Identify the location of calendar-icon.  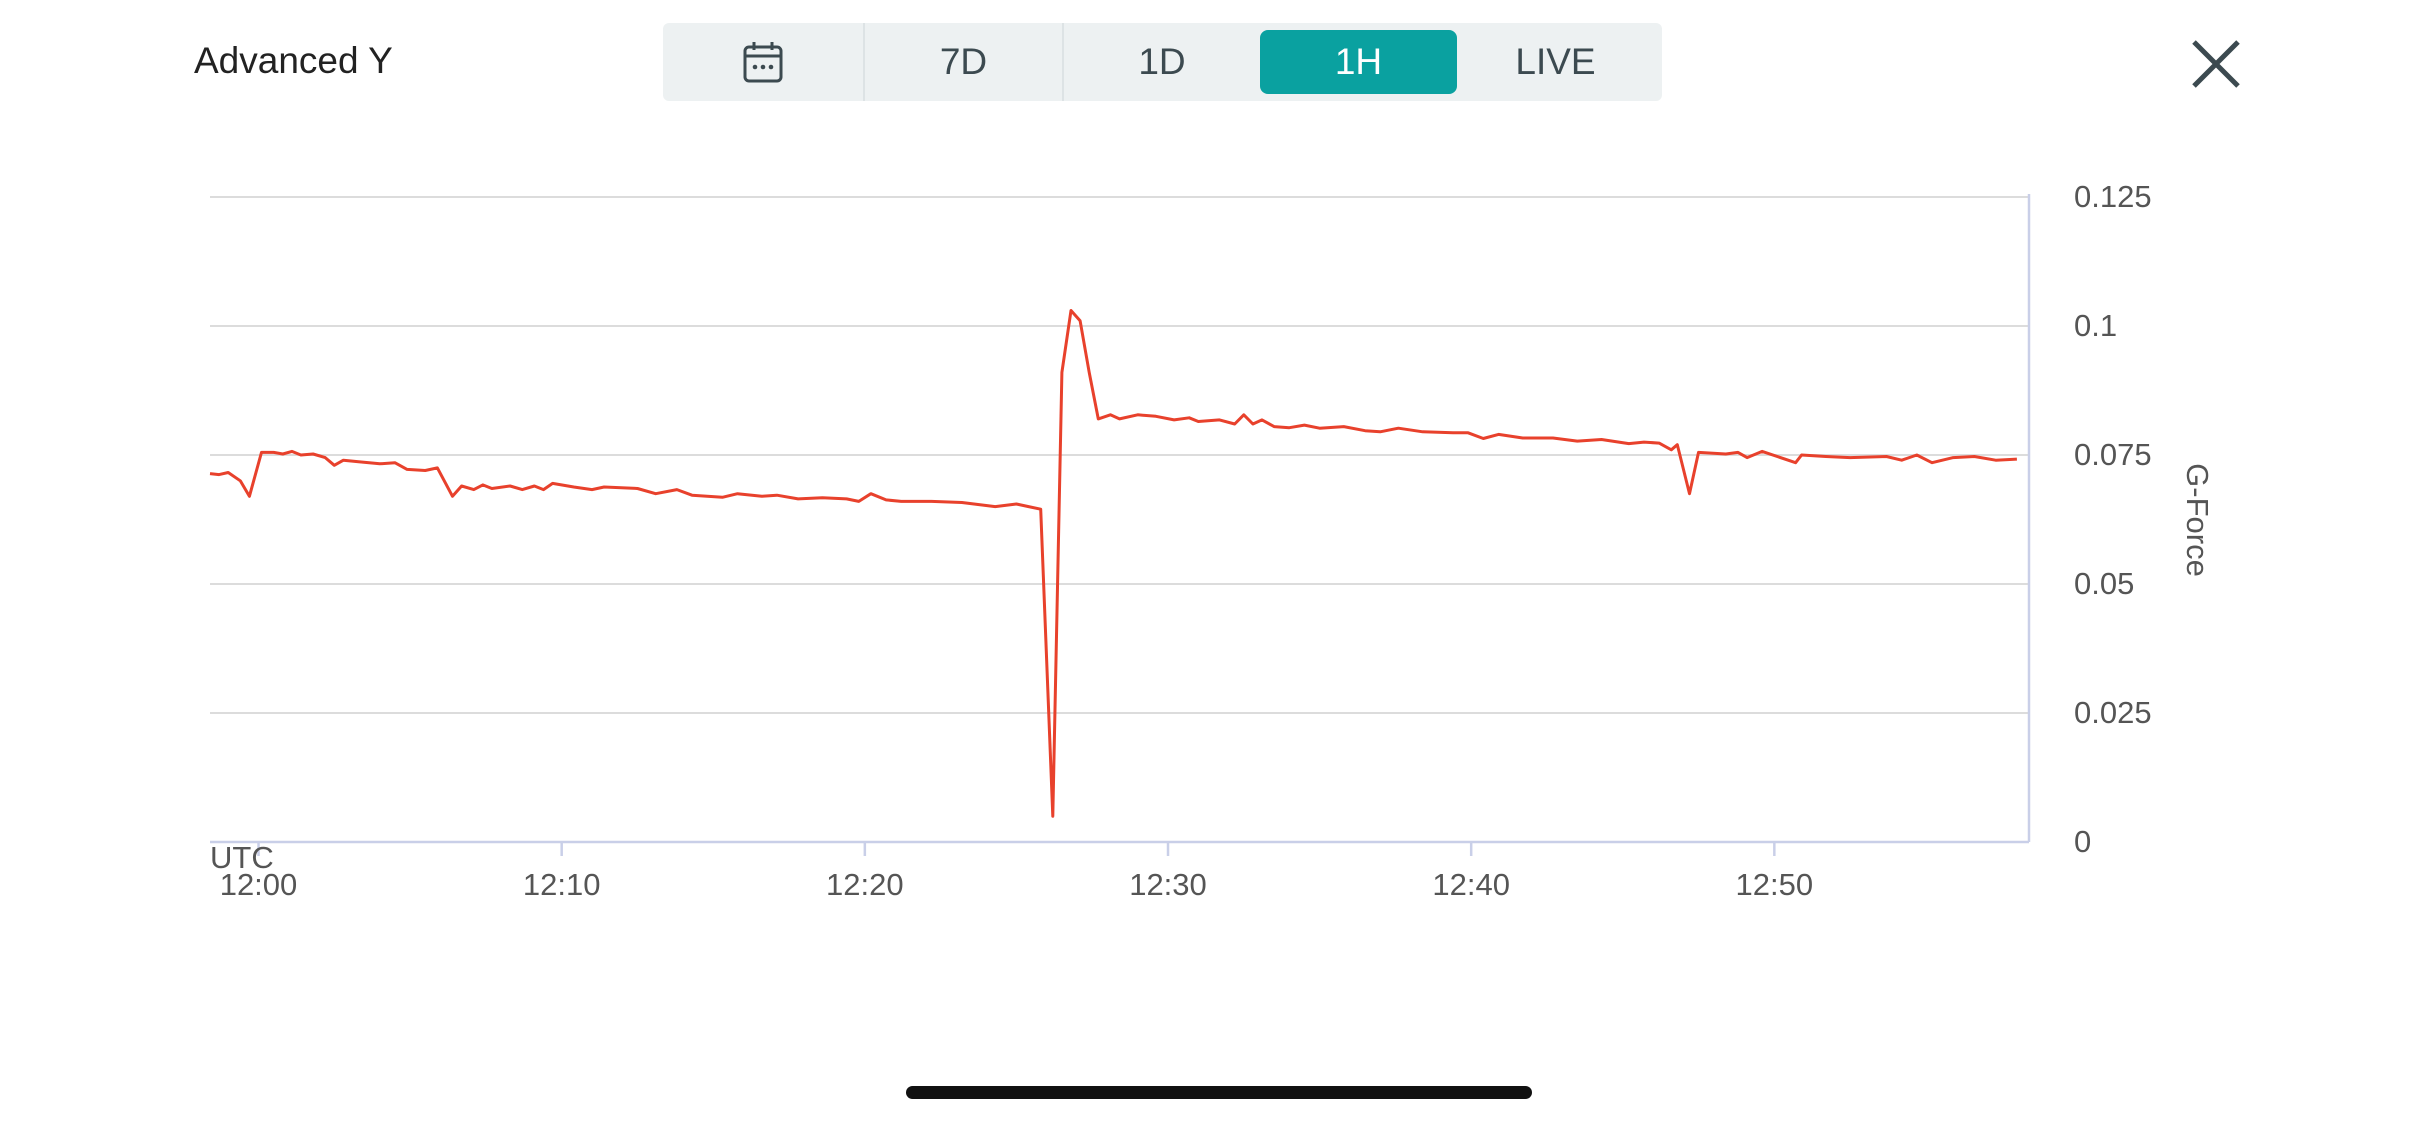
(763, 62).